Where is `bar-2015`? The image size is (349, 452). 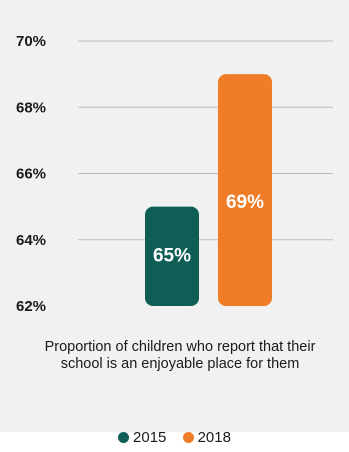
bar-2015 is located at coordinates (172, 256).